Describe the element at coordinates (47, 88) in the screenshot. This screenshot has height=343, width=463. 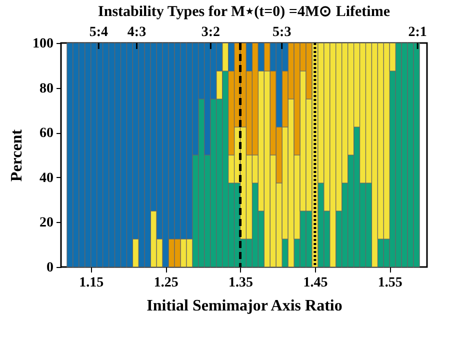
I see `y-tick-label: 80` at that location.